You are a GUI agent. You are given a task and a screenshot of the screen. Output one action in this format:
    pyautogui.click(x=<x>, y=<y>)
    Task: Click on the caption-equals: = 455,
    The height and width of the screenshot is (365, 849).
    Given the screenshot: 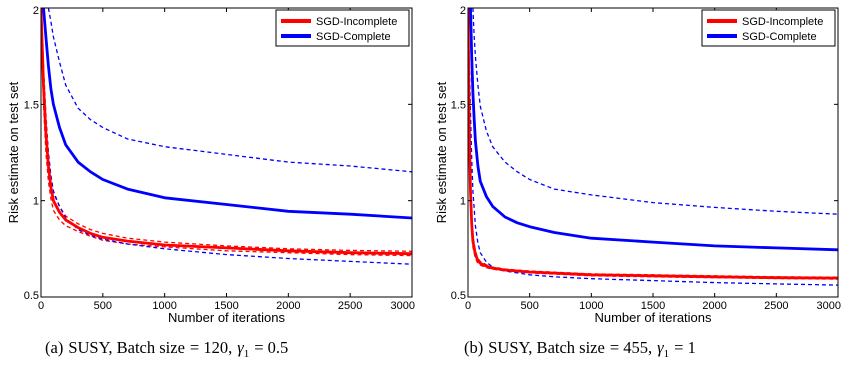 What is the action you would take?
    pyautogui.click(x=631, y=347)
    